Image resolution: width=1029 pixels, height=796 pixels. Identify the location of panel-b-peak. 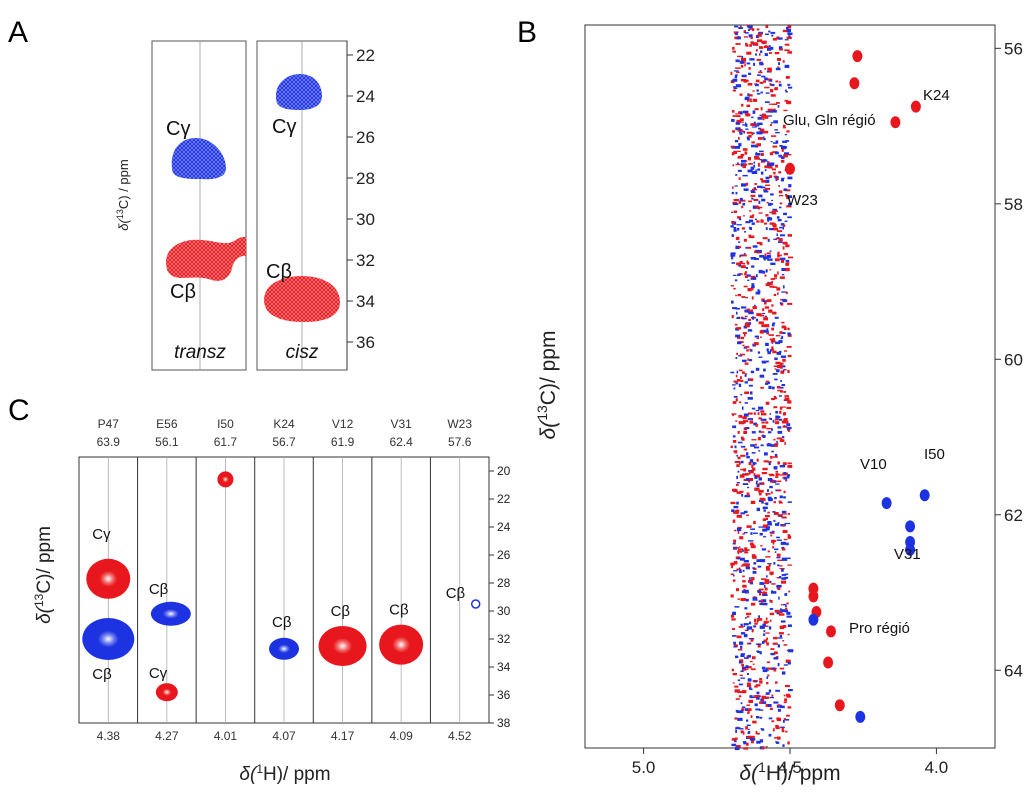
(854, 83).